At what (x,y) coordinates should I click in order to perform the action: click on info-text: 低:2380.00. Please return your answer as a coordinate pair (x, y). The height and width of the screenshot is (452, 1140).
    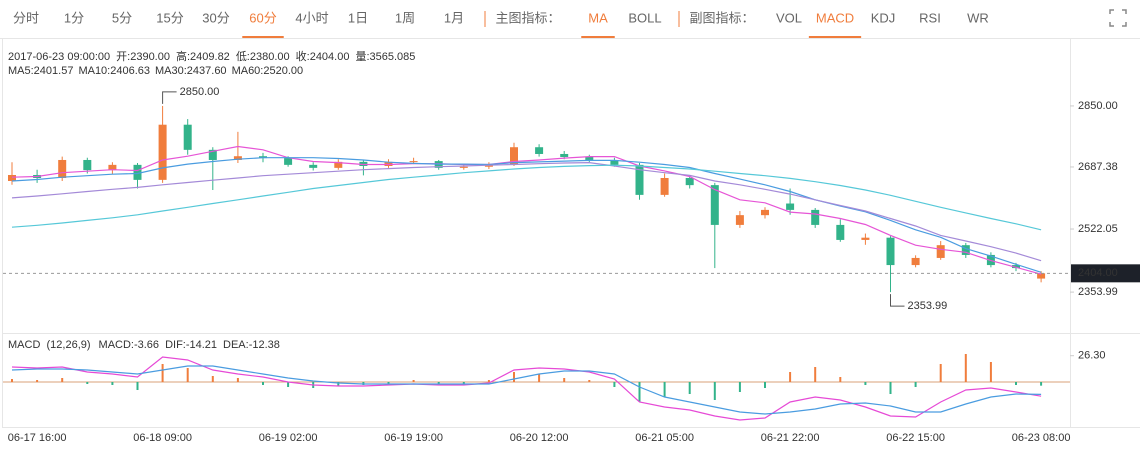
    Looking at the image, I should click on (263, 56).